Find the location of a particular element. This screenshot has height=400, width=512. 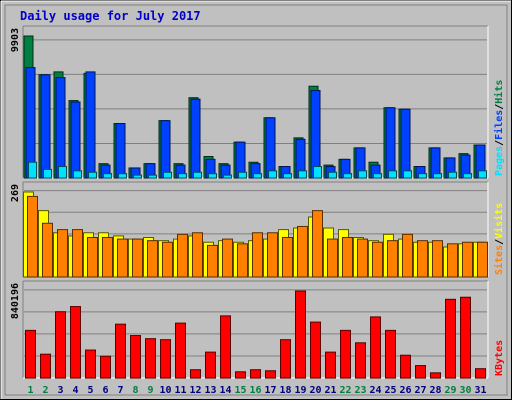

x-tick-label: 13 is located at coordinates (210, 390).